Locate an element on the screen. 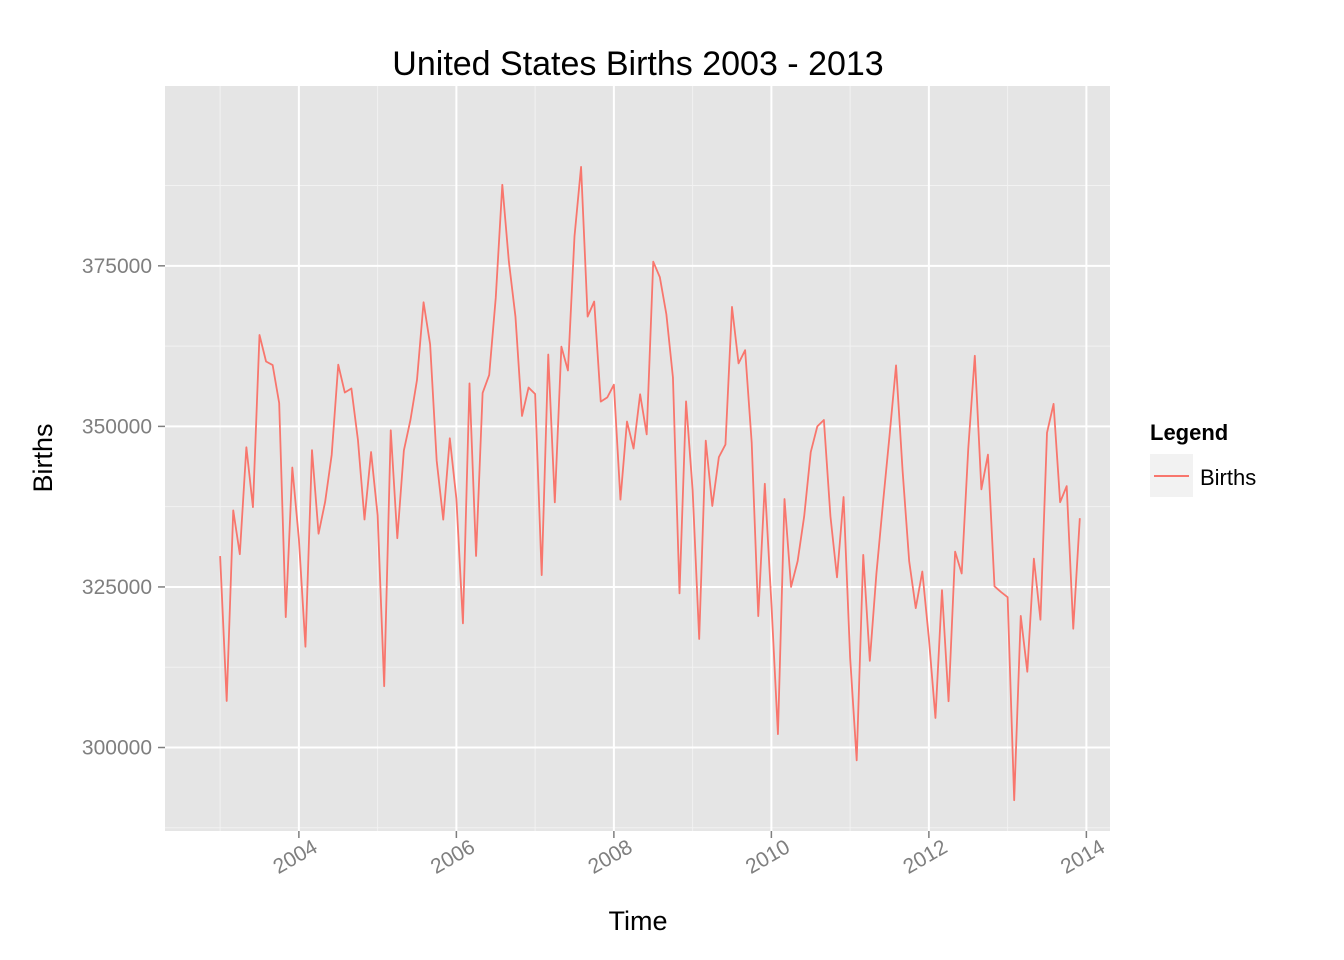 Image resolution: width=1344 pixels, height=960 pixels. chart-title: United States Births 2003 - 2013 is located at coordinates (637, 64).